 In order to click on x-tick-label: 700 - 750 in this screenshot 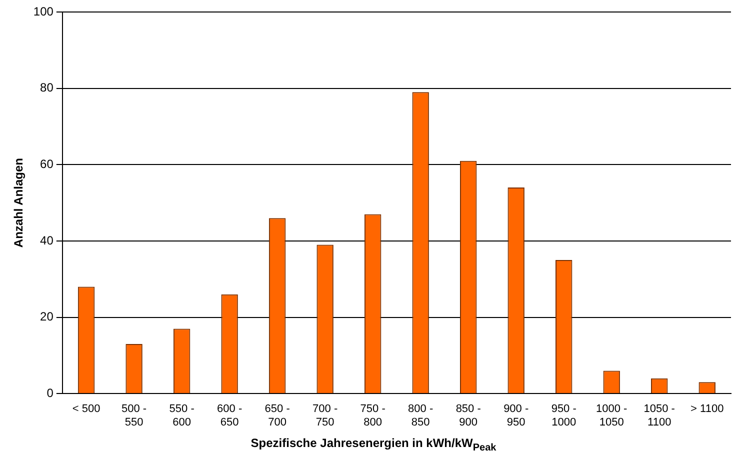, I will do `click(325, 415)`.